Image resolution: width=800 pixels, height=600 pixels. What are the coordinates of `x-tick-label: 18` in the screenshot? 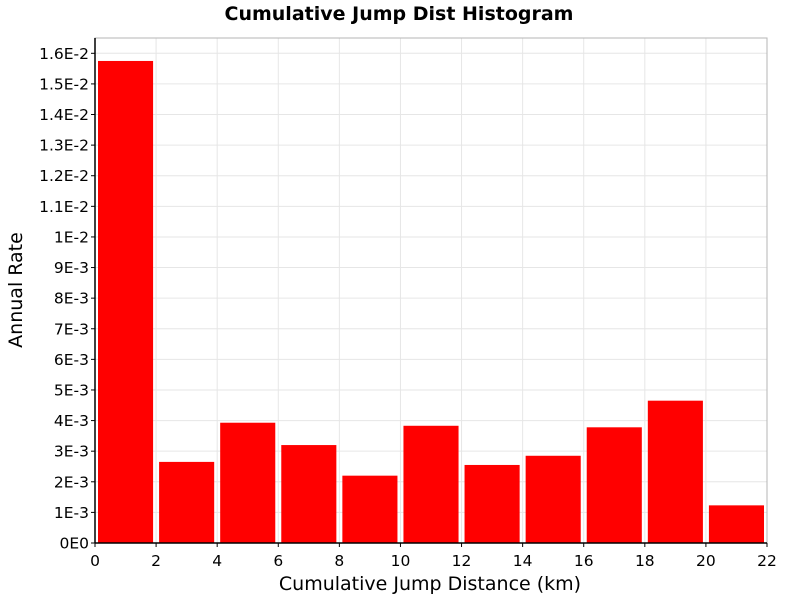 It's located at (645, 561).